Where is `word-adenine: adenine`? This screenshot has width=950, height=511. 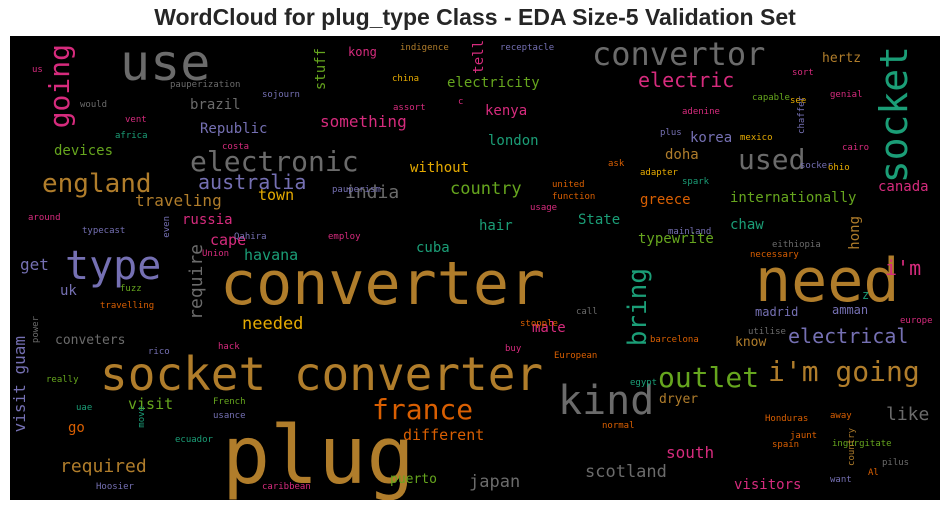
word-adenine: adenine is located at coordinates (701, 112).